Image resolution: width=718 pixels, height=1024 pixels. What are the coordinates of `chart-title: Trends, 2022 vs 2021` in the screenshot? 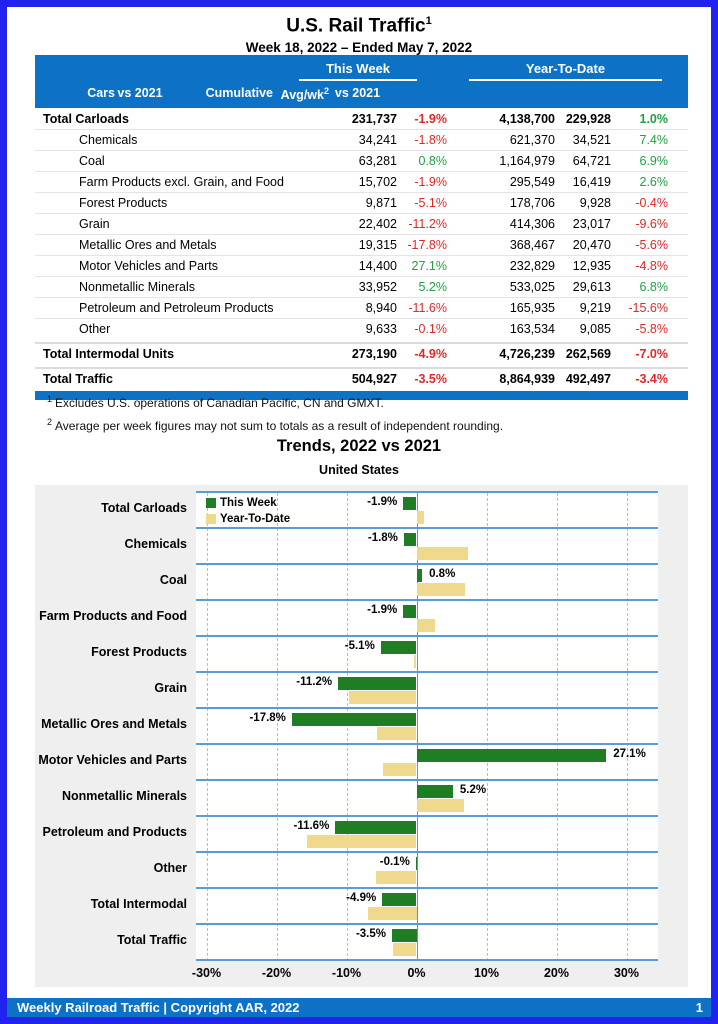 It's located at (359, 446).